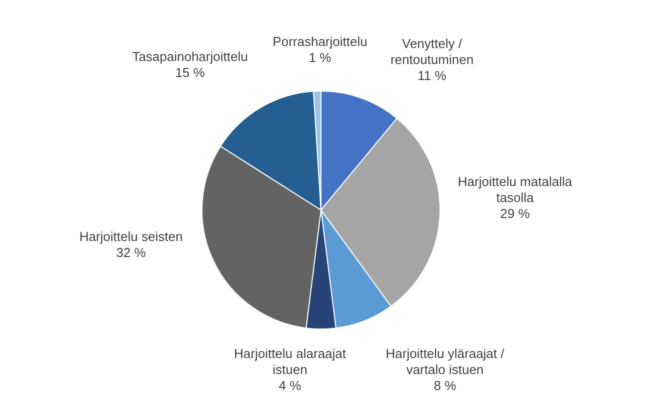 The width and height of the screenshot is (654, 397). I want to click on slice-label: Harjoittelu alaraajat istuen, so click(290, 361).